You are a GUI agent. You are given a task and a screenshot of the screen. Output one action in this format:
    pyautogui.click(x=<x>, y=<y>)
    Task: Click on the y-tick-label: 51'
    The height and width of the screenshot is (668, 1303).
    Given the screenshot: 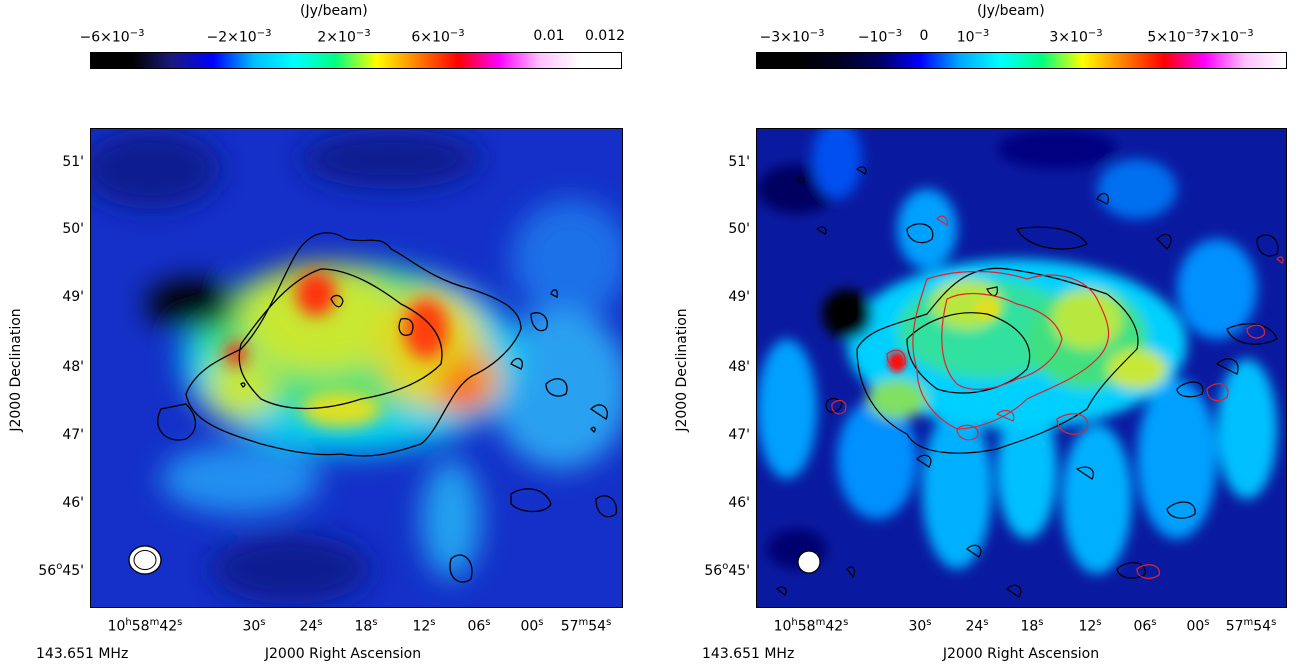 What is the action you would take?
    pyautogui.click(x=739, y=162)
    